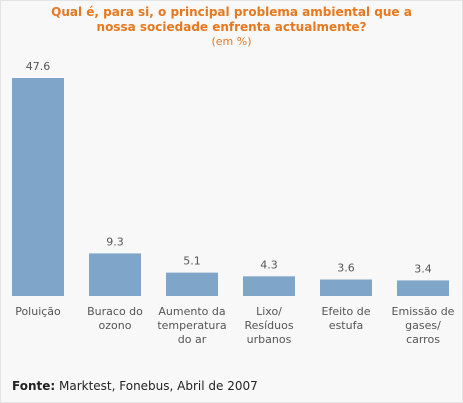 Image resolution: width=463 pixels, height=403 pixels. Describe the element at coordinates (269, 339) in the screenshot. I see `category-label-line: urbanos` at that location.